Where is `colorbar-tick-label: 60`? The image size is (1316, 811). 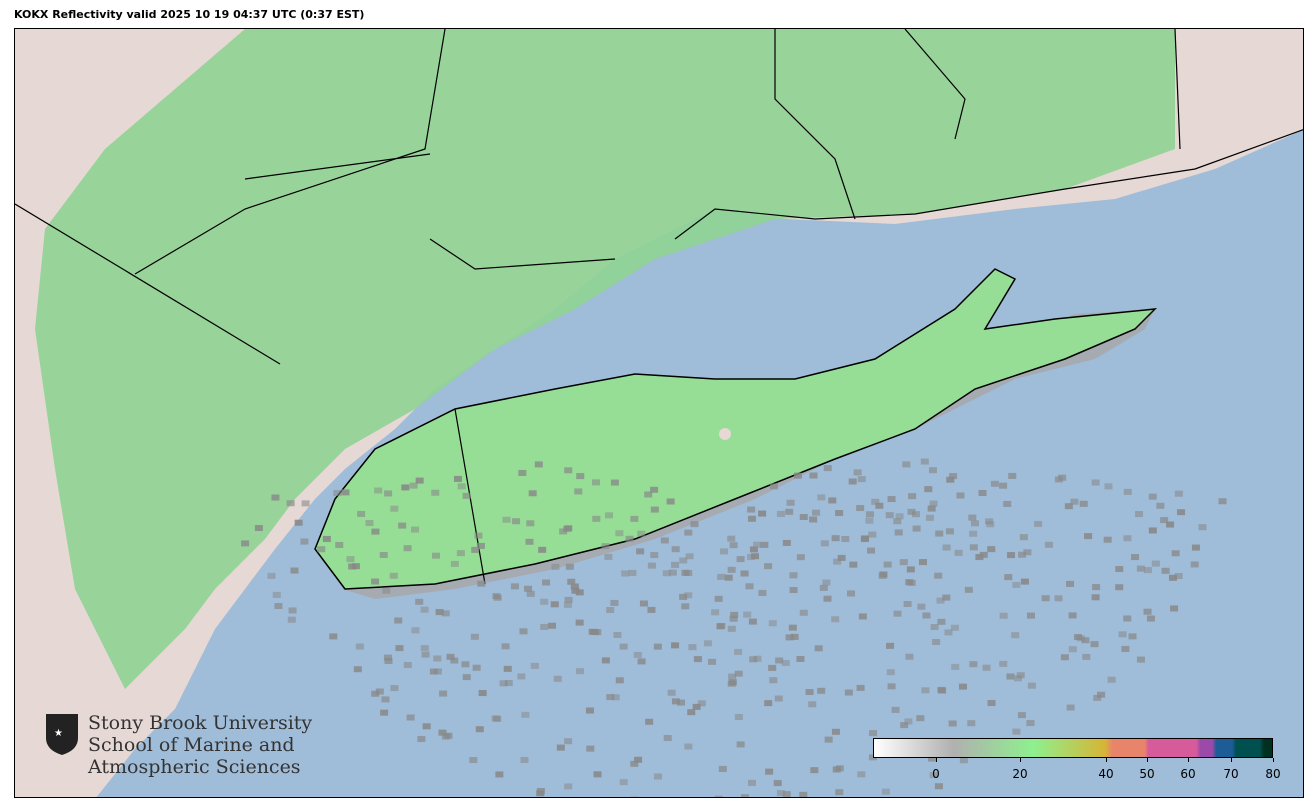 colorbar-tick-label: 60 is located at coordinates (1188, 774).